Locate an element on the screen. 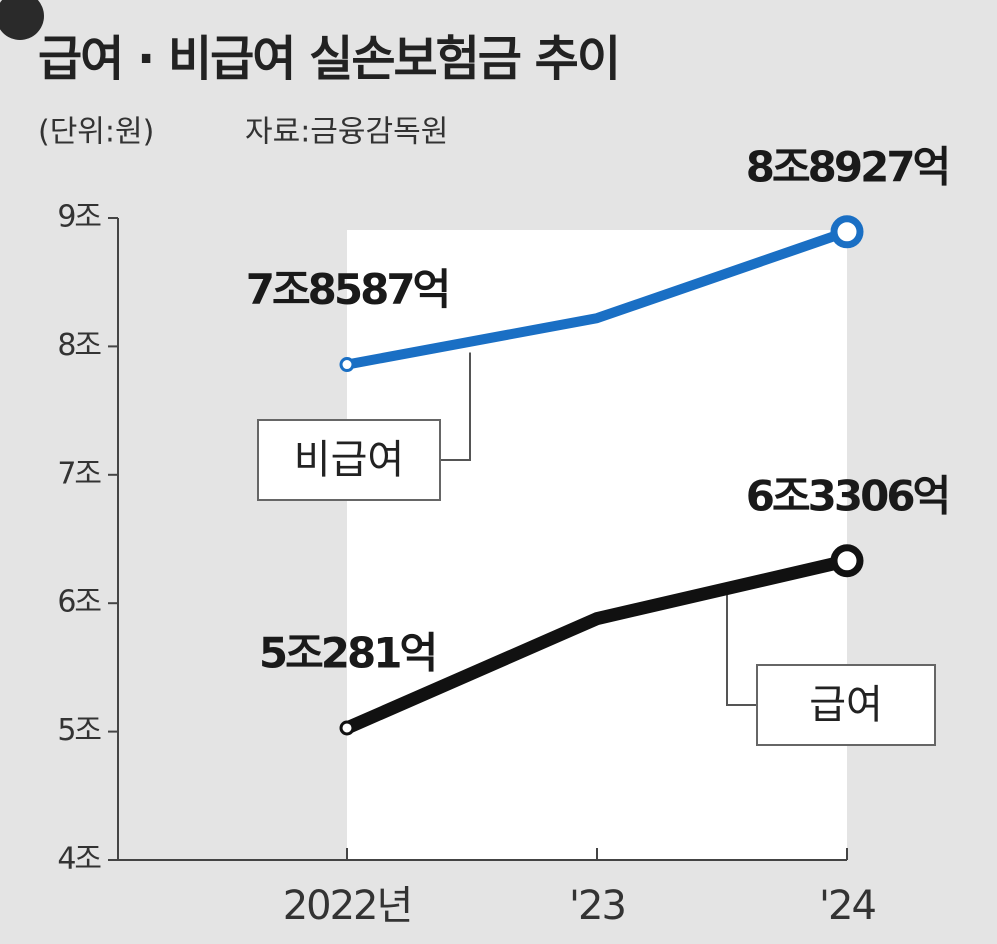 This screenshot has width=997, height=944. y-tick-label: 8조 is located at coordinates (79, 345).